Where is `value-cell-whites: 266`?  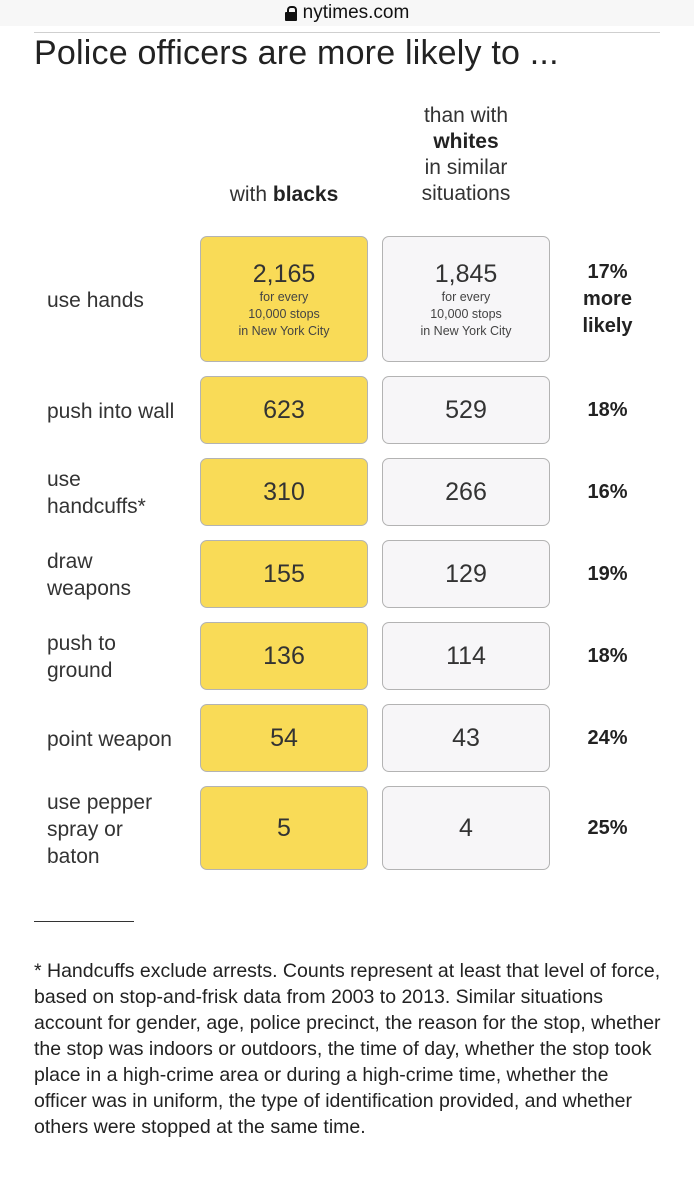
value-cell-whites: 266 is located at coordinates (466, 492).